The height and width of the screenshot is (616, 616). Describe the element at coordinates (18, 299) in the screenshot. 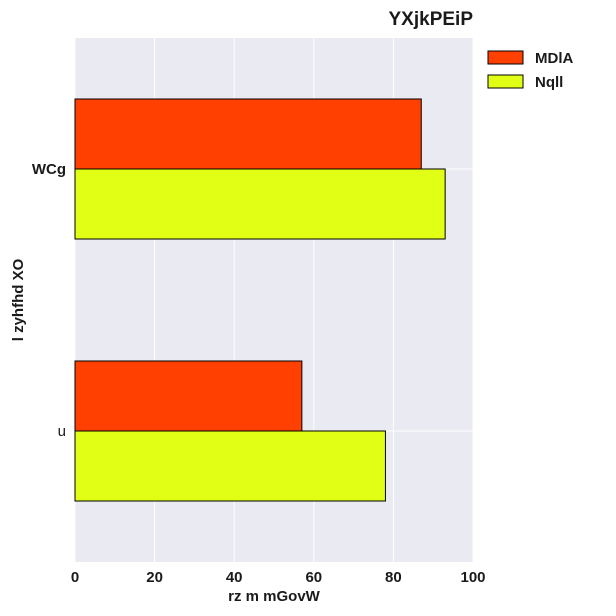

I see `y-axis-label: l zyhfhd XO` at that location.